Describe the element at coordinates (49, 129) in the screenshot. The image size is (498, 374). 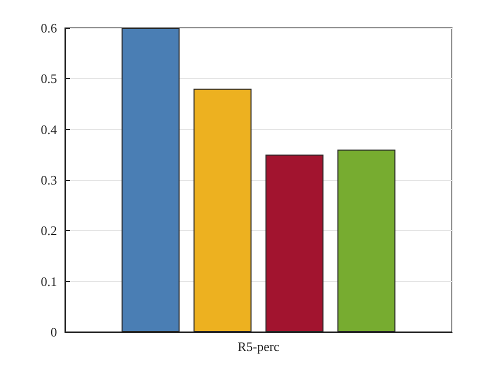
I see `y-tick-label: 0.4` at that location.